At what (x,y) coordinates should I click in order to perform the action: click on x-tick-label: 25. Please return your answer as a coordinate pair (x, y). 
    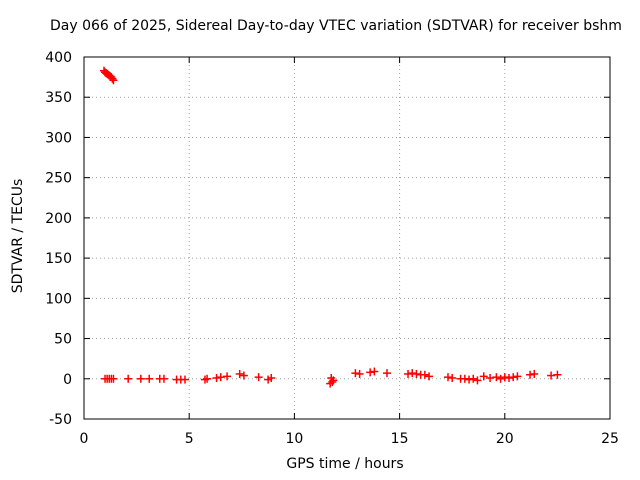
    Looking at the image, I should click on (610, 439).